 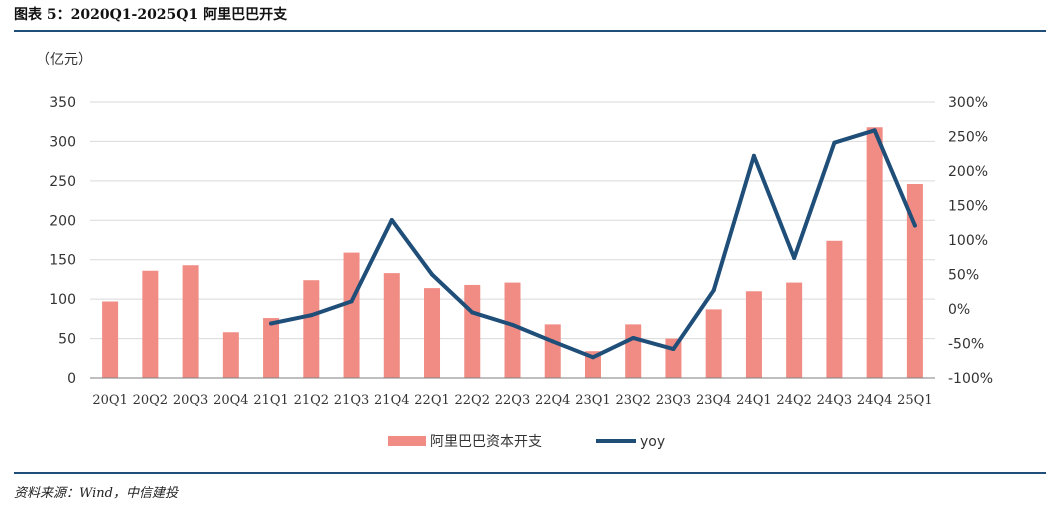 I want to click on chart-title: 图表 5：2020Q1-2025Q1 阿里巴巴开支, so click(x=151, y=15).